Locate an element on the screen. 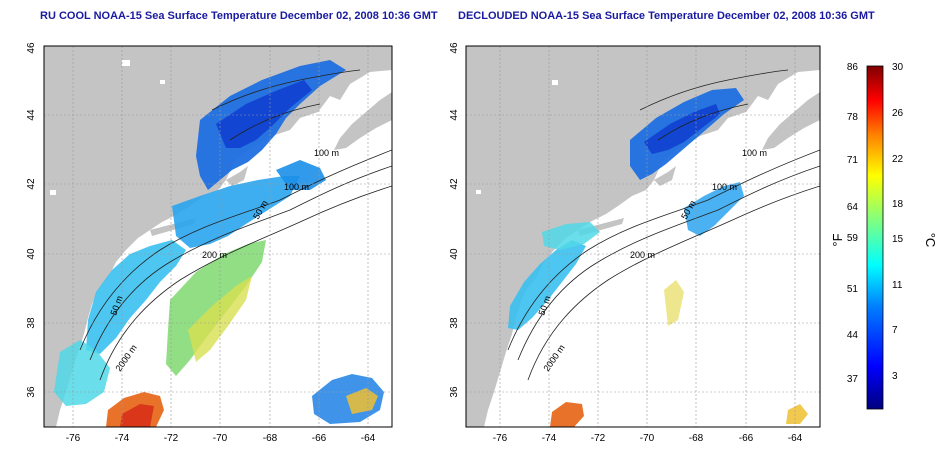  colorbar-f-tick: 86 is located at coordinates (853, 67).